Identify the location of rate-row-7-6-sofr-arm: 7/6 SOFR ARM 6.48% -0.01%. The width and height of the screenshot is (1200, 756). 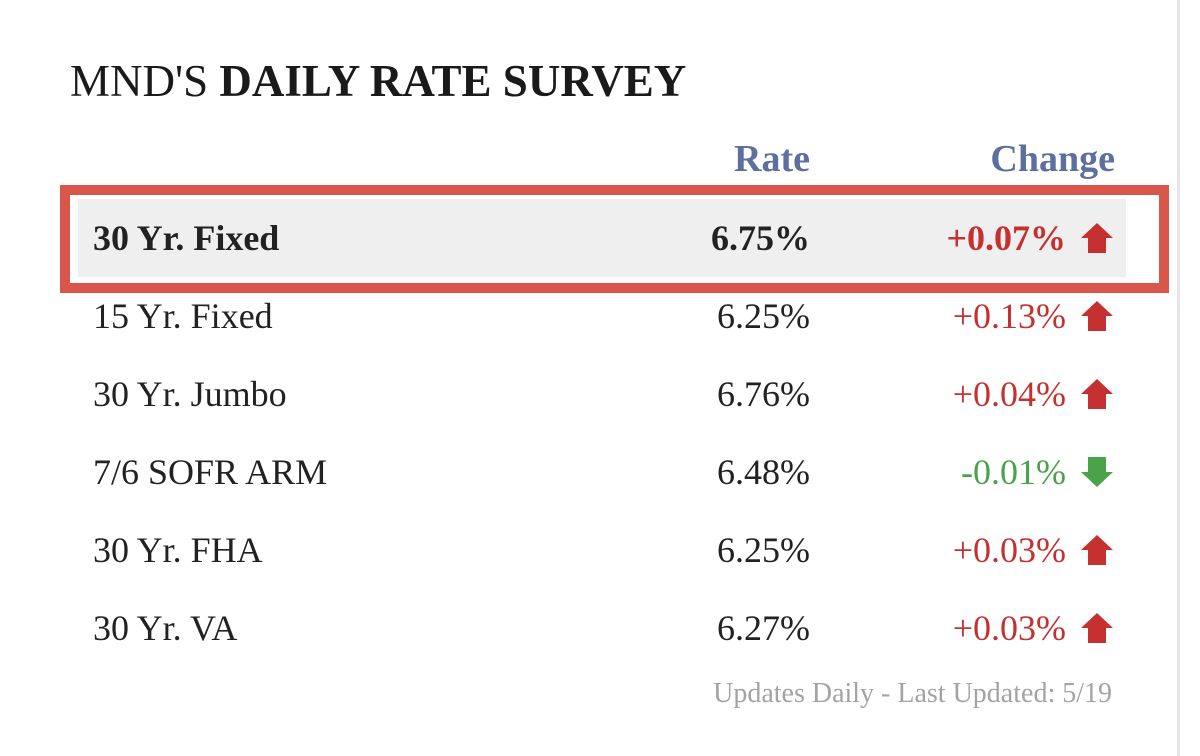
(602, 472).